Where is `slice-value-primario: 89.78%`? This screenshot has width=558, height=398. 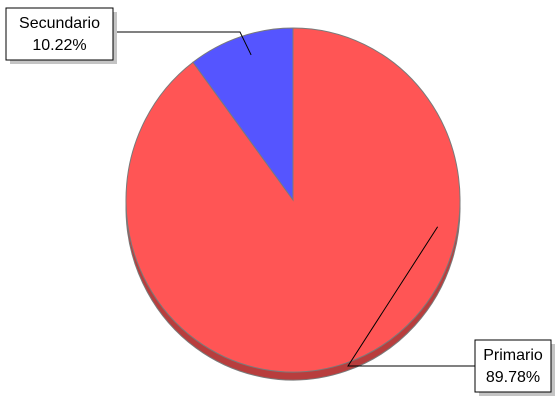
slice-value-primario: 89.78% is located at coordinates (513, 377).